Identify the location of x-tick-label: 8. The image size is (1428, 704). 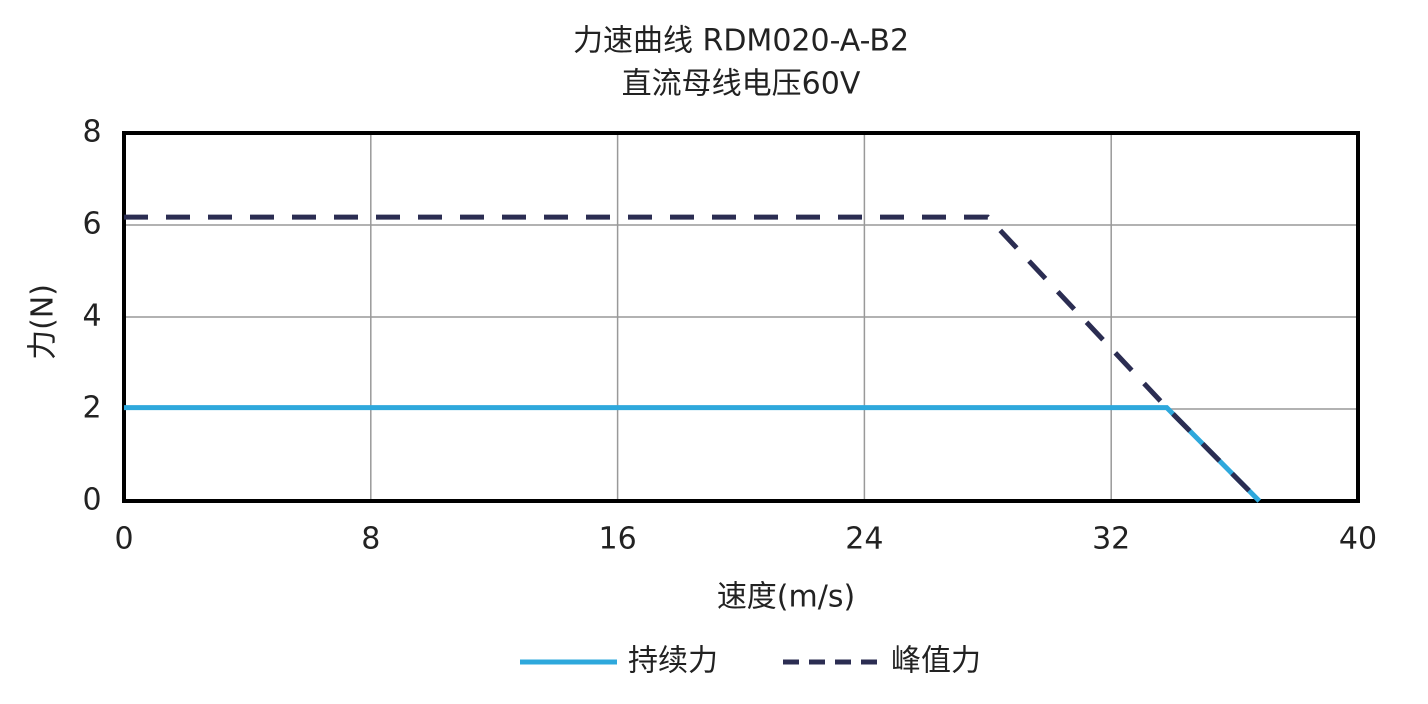
(370, 539).